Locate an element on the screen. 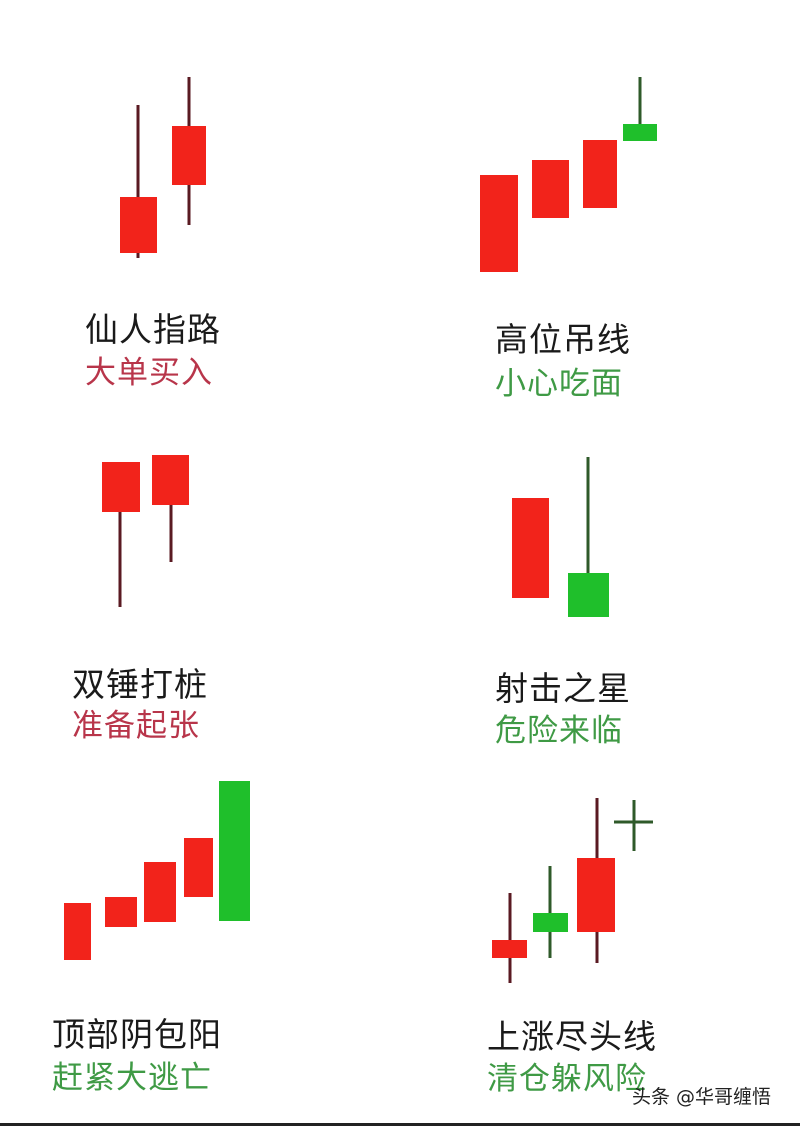 The height and width of the screenshot is (1126, 800). watermark: 头条 @华哥缠悟 is located at coordinates (702, 1097).